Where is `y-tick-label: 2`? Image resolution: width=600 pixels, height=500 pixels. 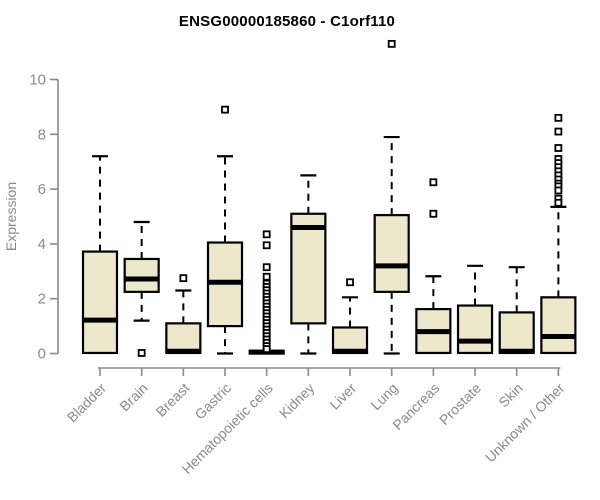 y-tick-label: 2 is located at coordinates (42, 299).